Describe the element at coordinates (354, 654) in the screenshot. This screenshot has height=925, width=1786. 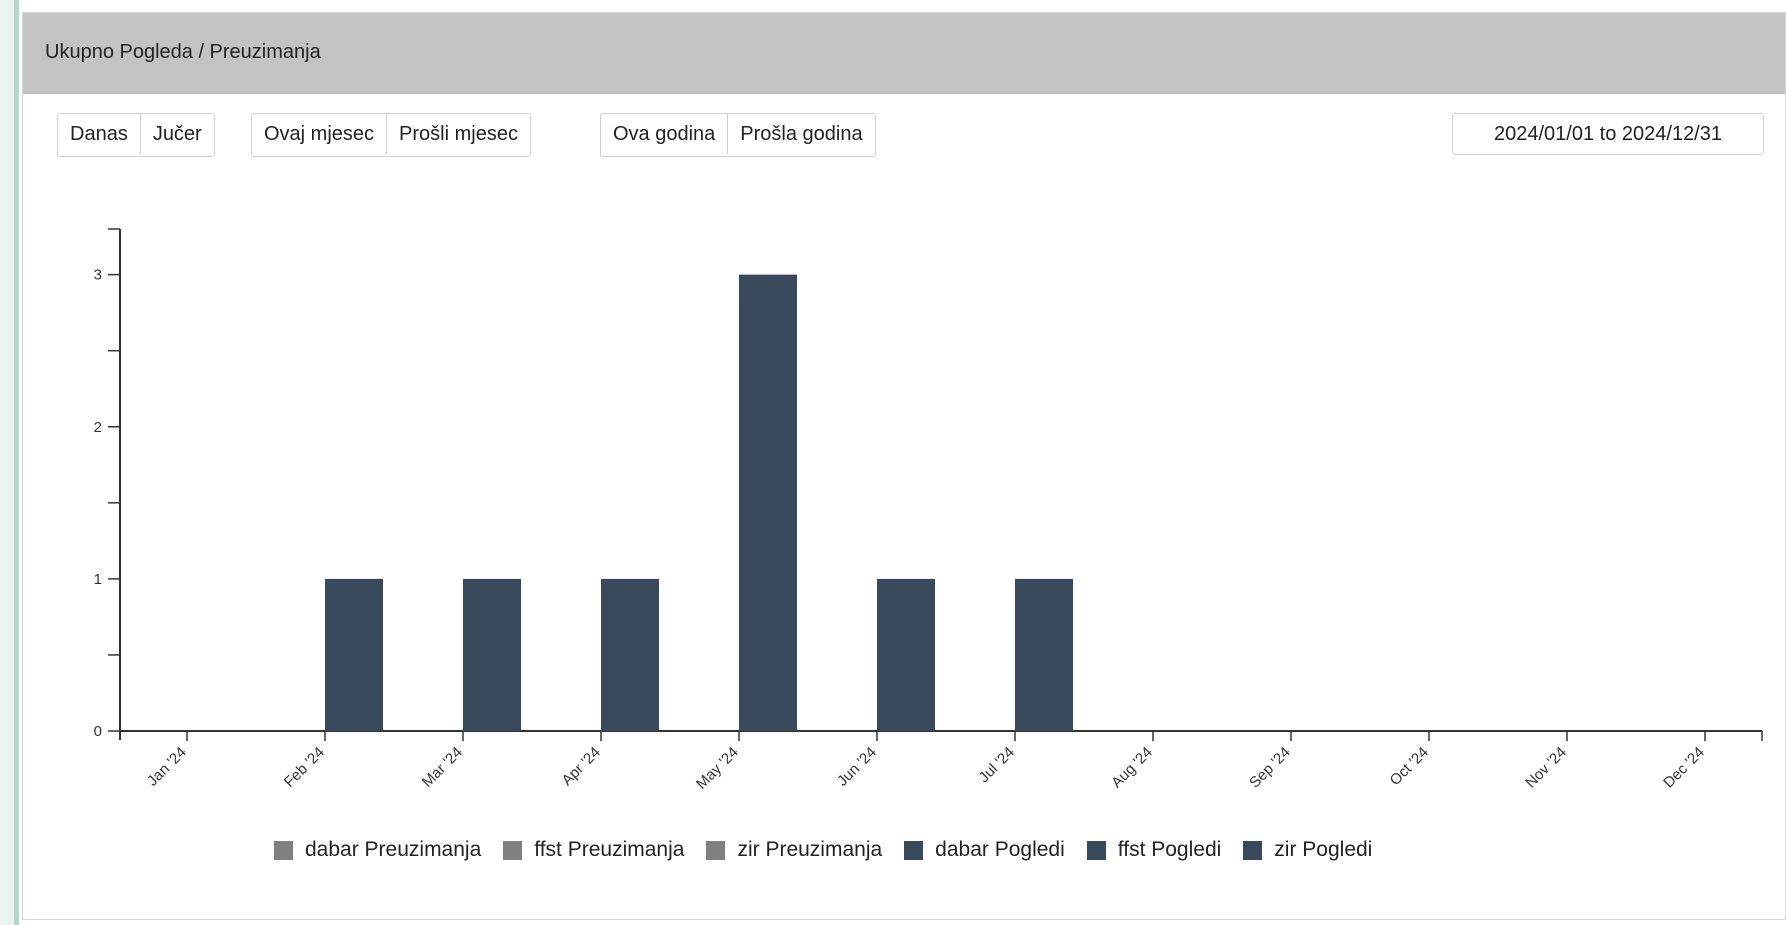
I see `bar-feb24` at that location.